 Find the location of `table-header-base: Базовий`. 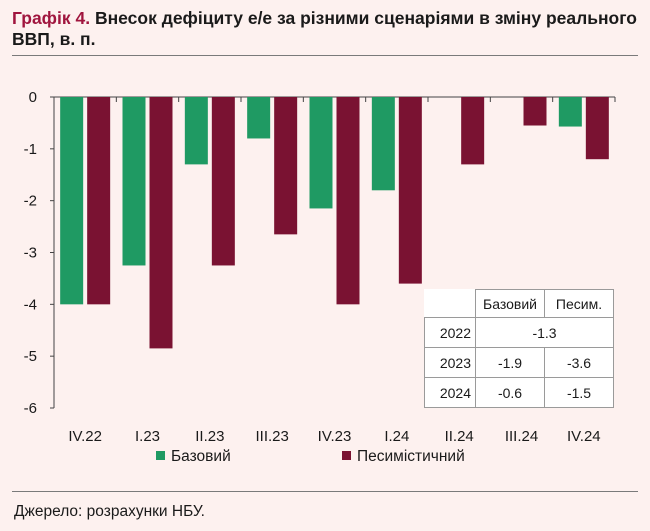

table-header-base: Базовий is located at coordinates (510, 303).